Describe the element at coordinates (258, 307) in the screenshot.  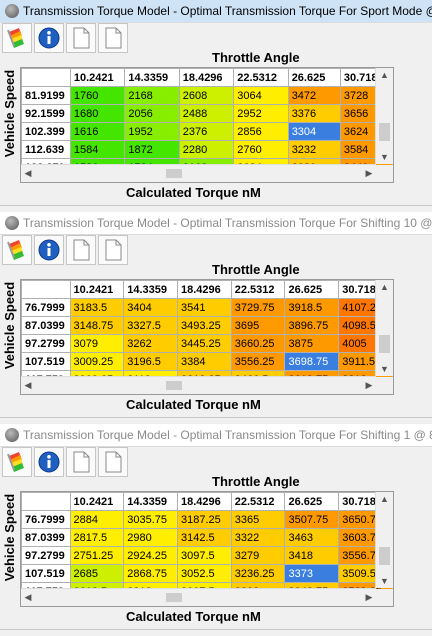
I see `table-cell: 3729.75` at that location.